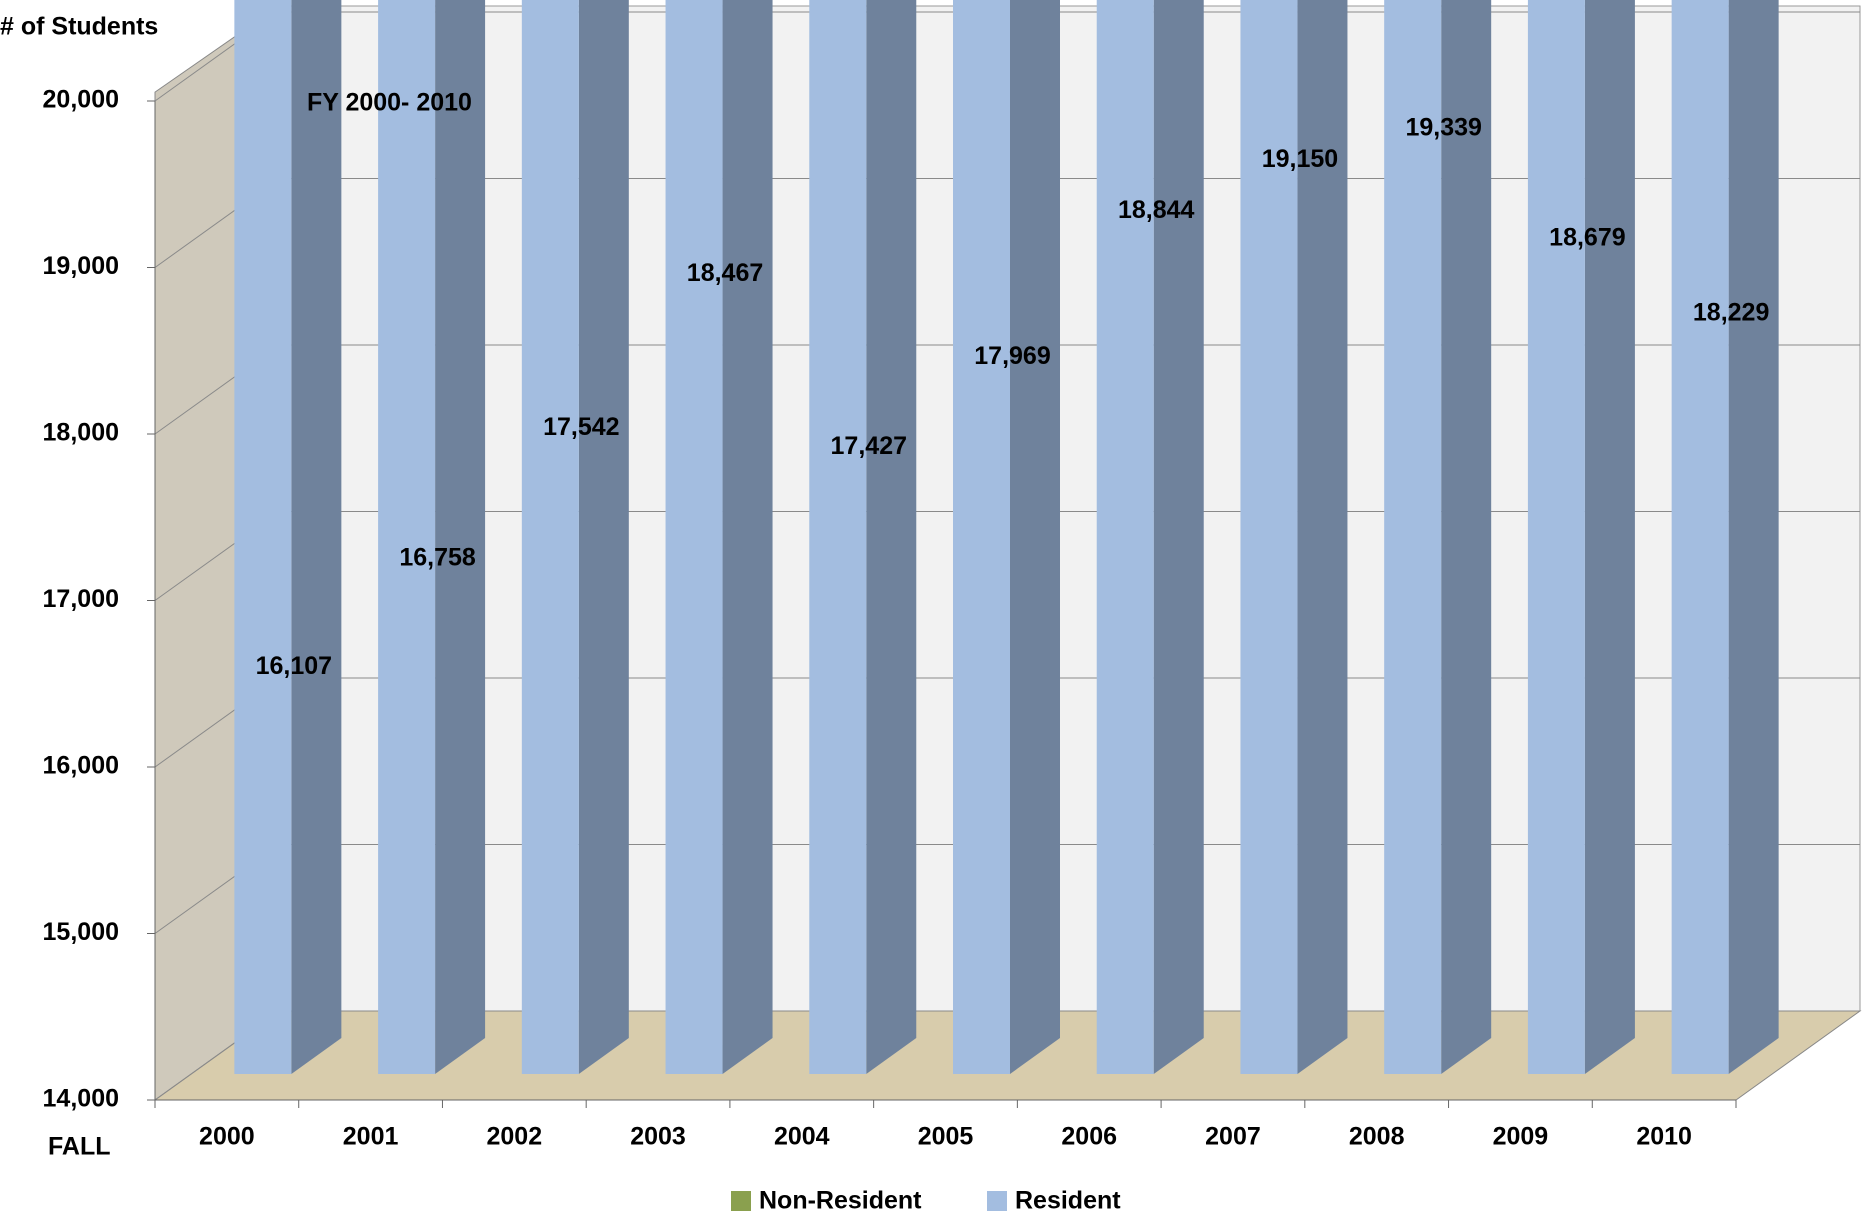  What do you see at coordinates (1089, 1137) in the screenshot?
I see `x-tick-label: 2006` at bounding box center [1089, 1137].